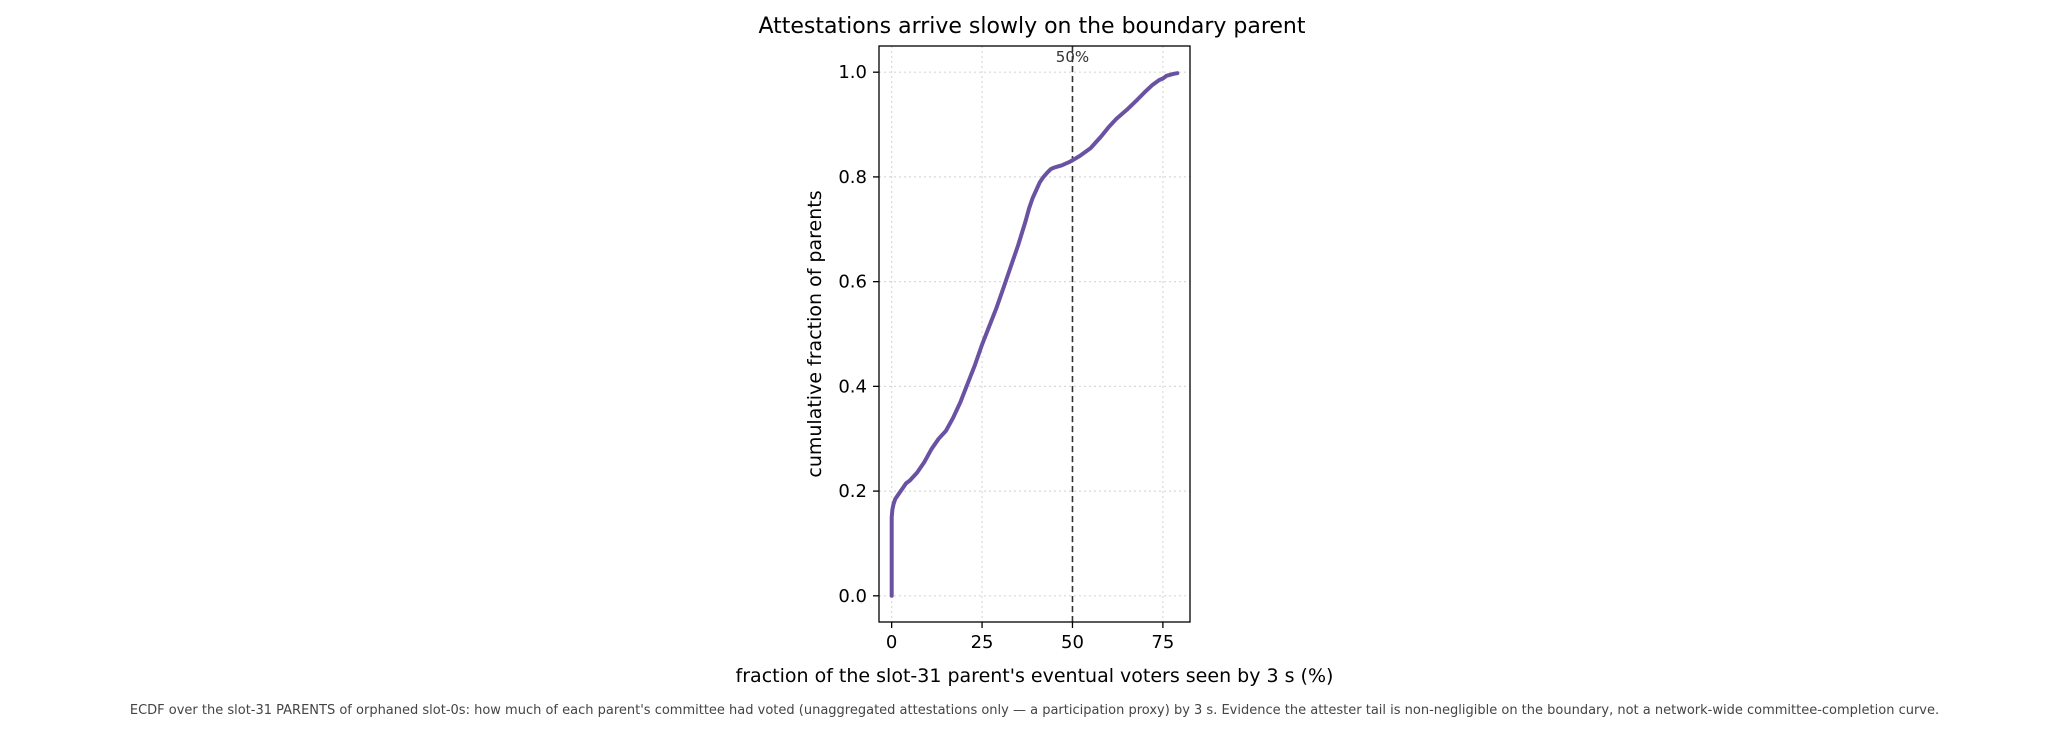 The image size is (2069, 732). What do you see at coordinates (852, 72) in the screenshot?
I see `y-tick-label: 1.0` at bounding box center [852, 72].